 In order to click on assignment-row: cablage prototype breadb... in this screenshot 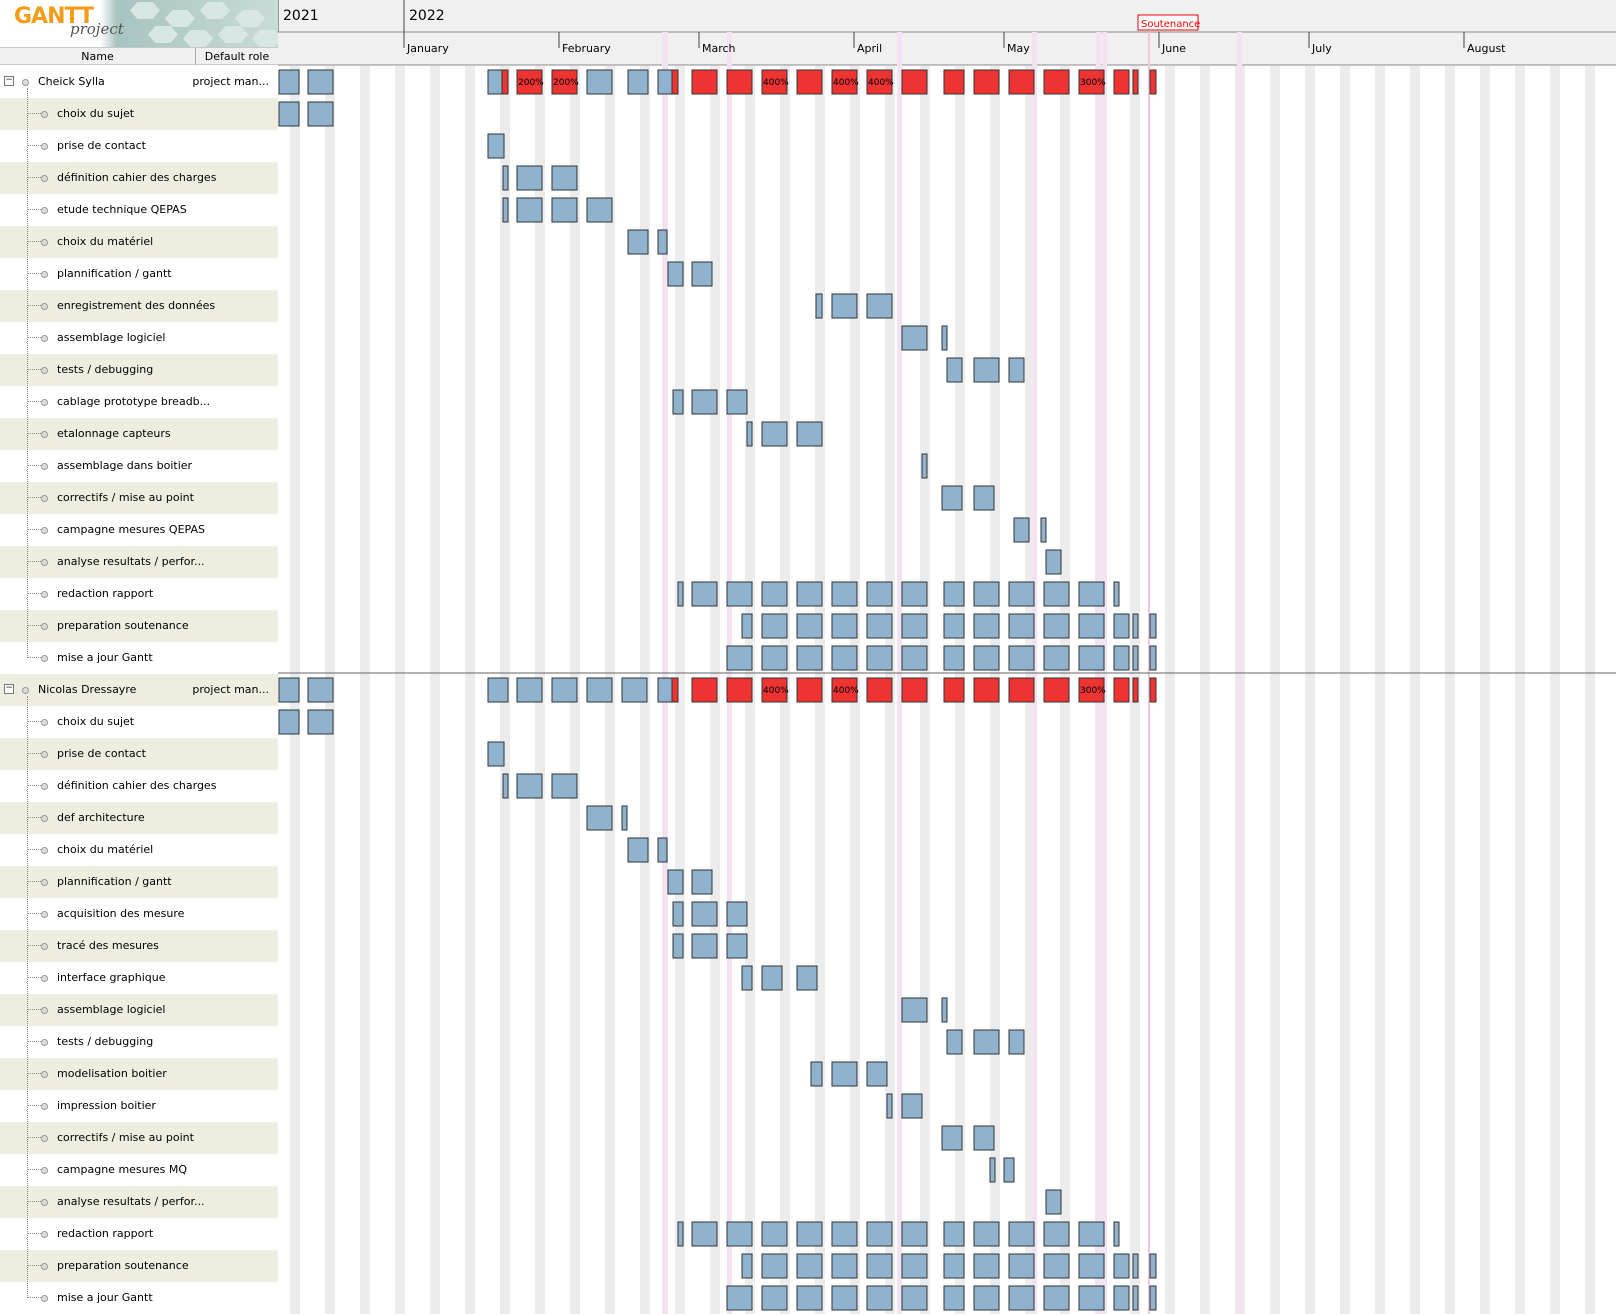, I will do `click(139, 402)`.